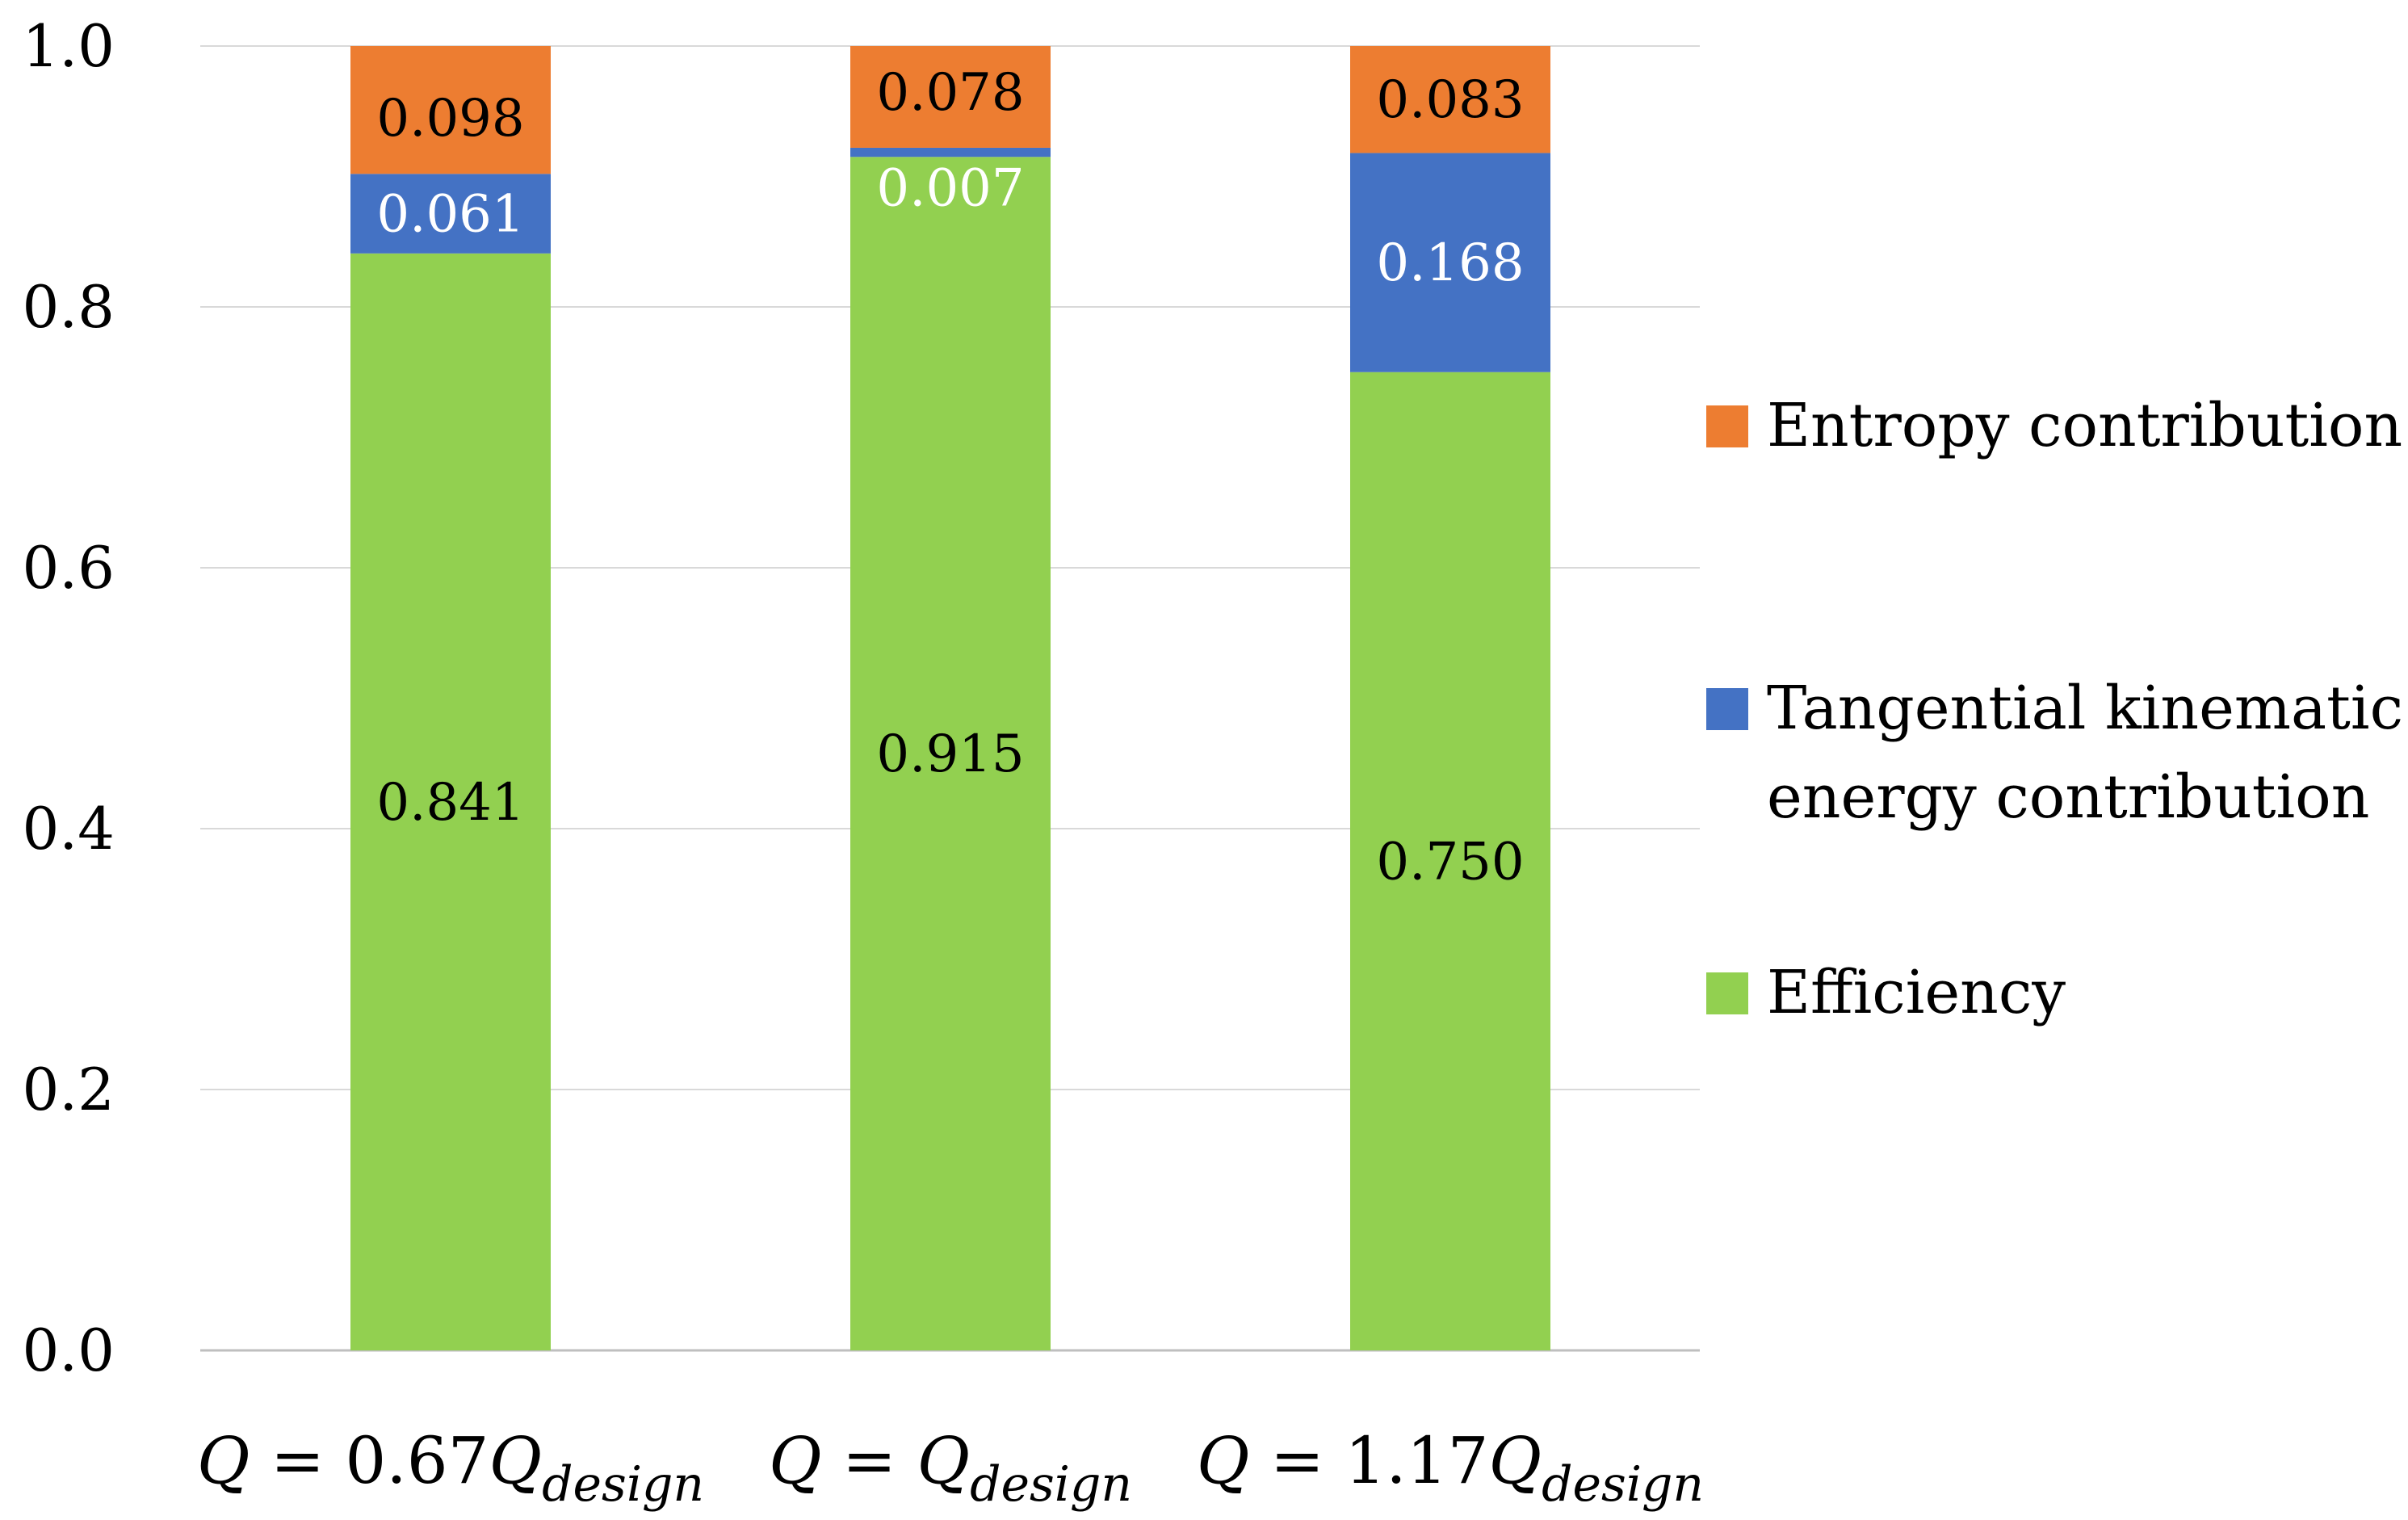 Image resolution: width=2408 pixels, height=1520 pixels. I want to click on data-label-entropy-contribution-0.67: 0.098, so click(450, 119).